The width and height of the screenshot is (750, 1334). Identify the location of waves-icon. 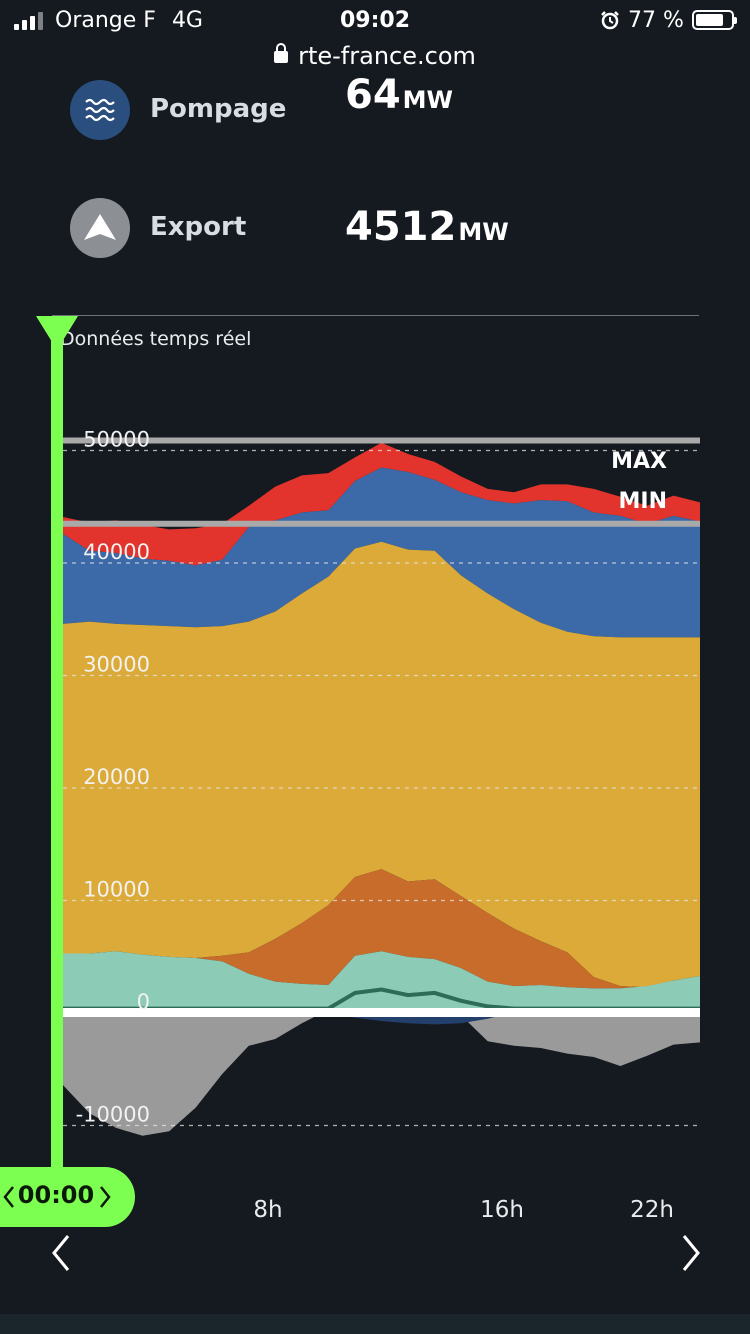
(100, 110).